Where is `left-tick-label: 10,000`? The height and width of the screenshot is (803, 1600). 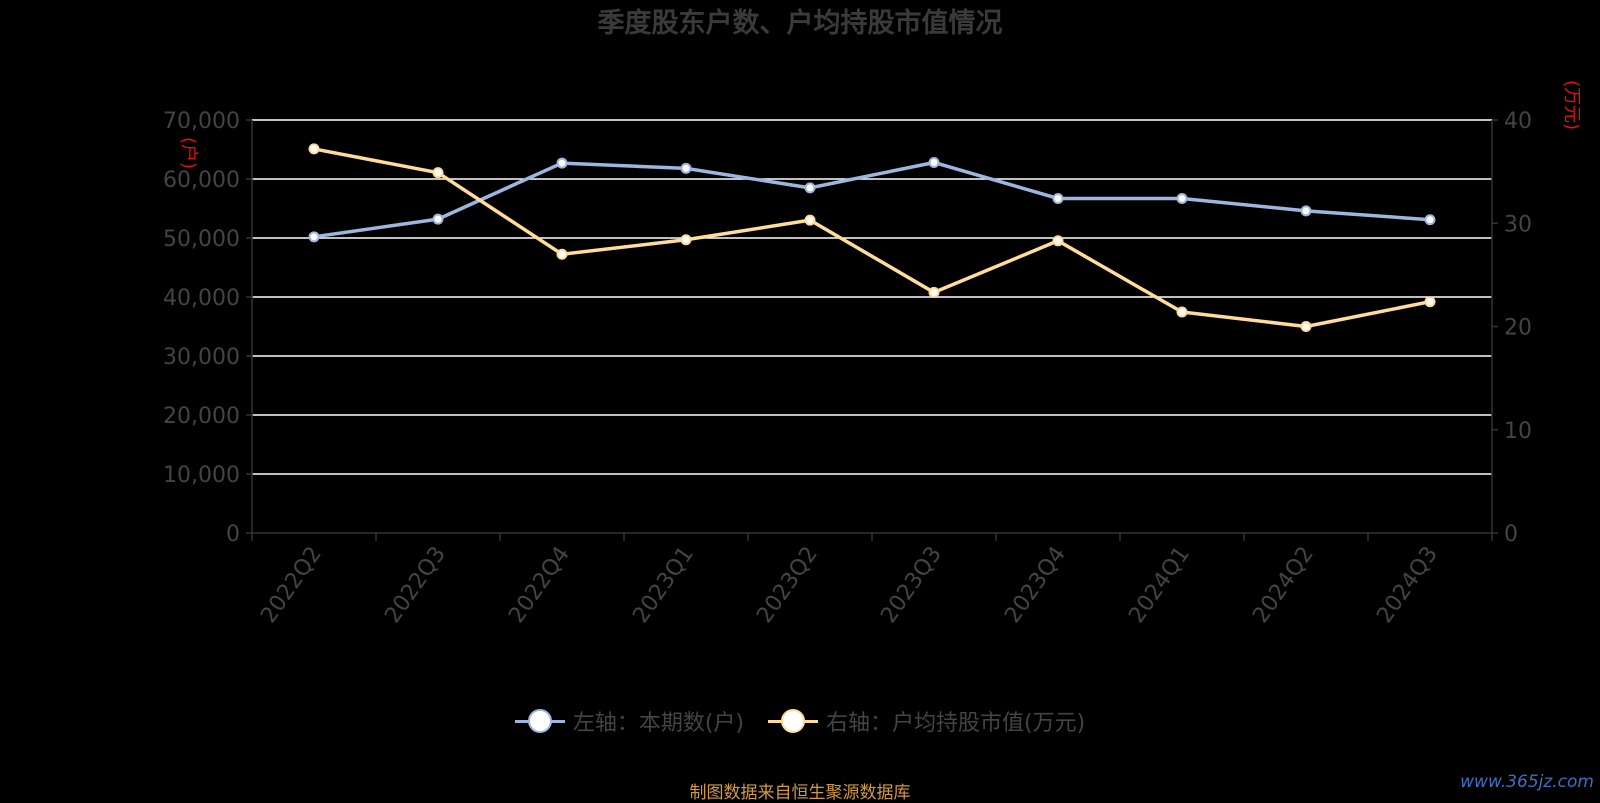 left-tick-label: 10,000 is located at coordinates (201, 475).